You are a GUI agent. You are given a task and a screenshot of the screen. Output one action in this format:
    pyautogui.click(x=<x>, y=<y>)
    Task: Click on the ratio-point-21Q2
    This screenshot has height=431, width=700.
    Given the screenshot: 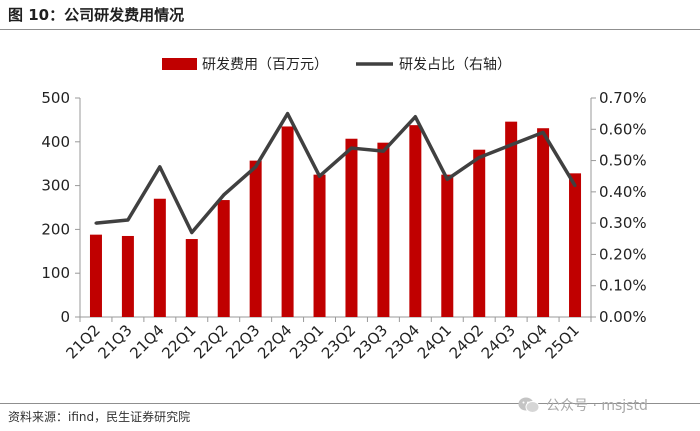 What is the action you would take?
    pyautogui.click(x=96, y=223)
    